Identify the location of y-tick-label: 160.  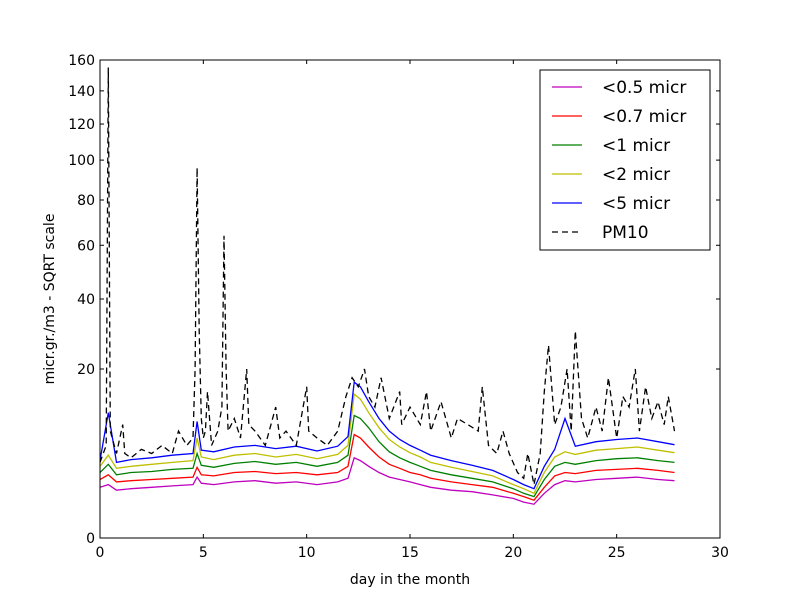
(81, 61).